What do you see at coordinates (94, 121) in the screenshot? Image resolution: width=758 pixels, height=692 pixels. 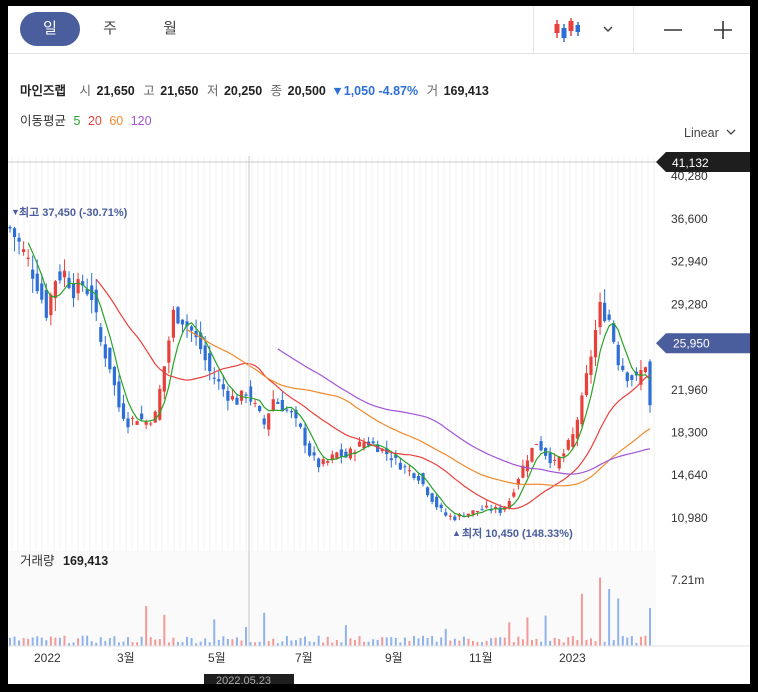 I see `ma-20: 20` at bounding box center [94, 121].